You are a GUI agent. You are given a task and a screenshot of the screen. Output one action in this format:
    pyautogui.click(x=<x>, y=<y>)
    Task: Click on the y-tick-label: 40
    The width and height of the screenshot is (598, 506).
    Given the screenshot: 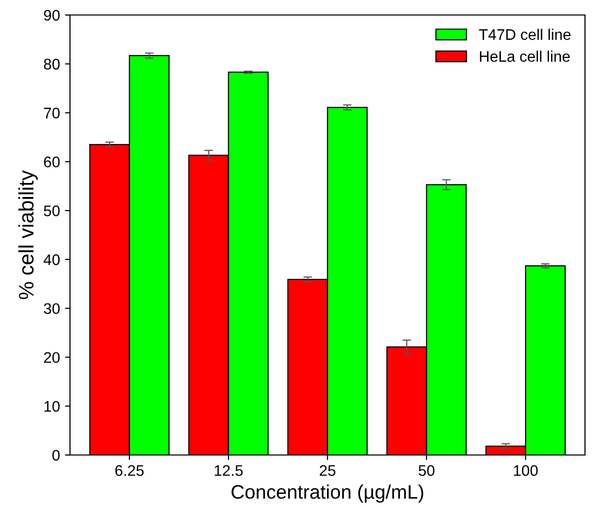 What is the action you would take?
    pyautogui.click(x=52, y=260)
    